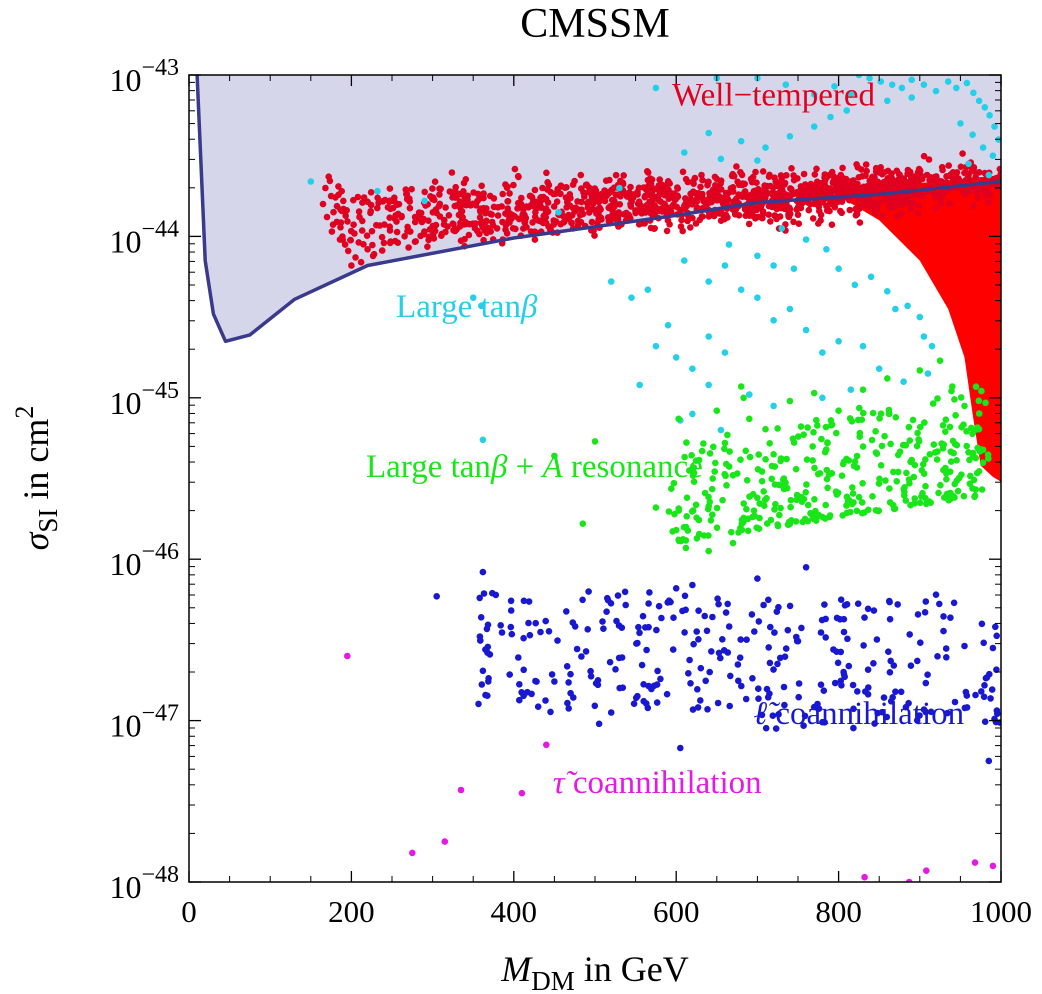 The image size is (1042, 994). What do you see at coordinates (347, 656) in the screenshot?
I see `series-4-point` at bounding box center [347, 656].